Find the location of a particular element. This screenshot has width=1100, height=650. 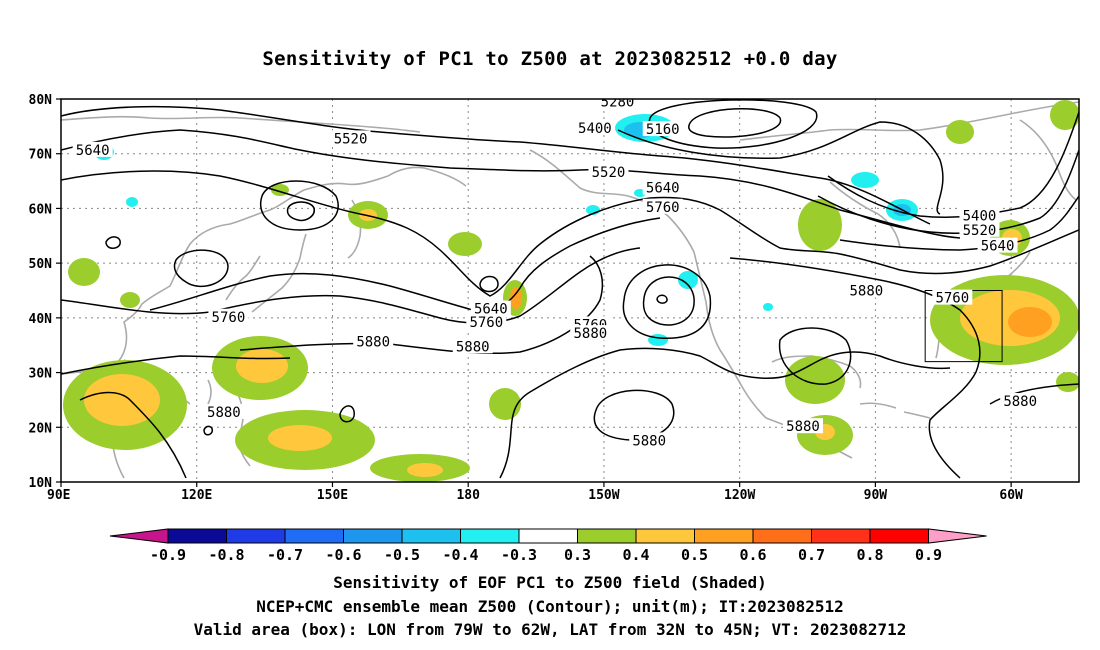

lon-tick-label: 150E is located at coordinates (332, 495).